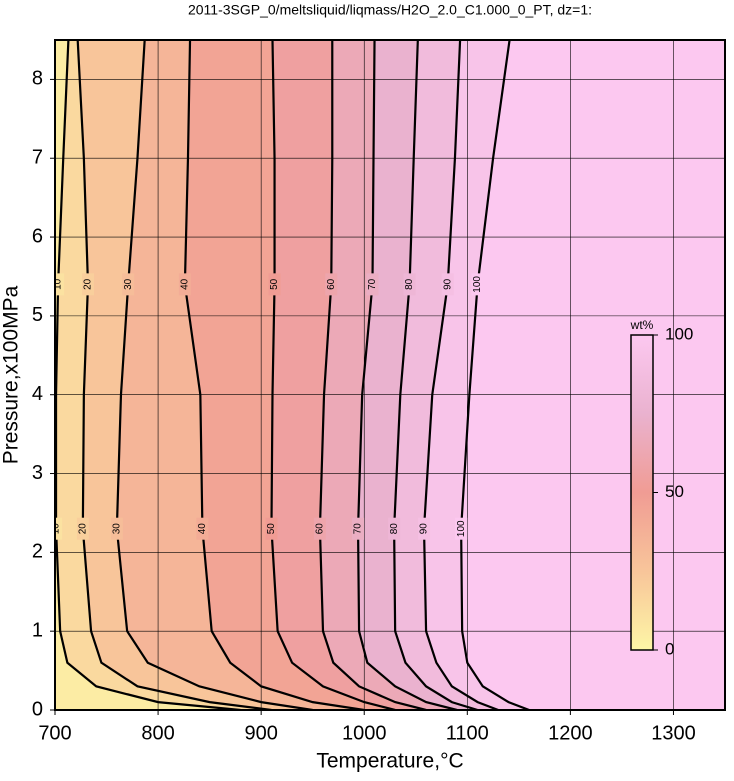 The width and height of the screenshot is (734, 781). What do you see at coordinates (37, 79) in the screenshot?
I see `y-tick-label: 8` at bounding box center [37, 79].